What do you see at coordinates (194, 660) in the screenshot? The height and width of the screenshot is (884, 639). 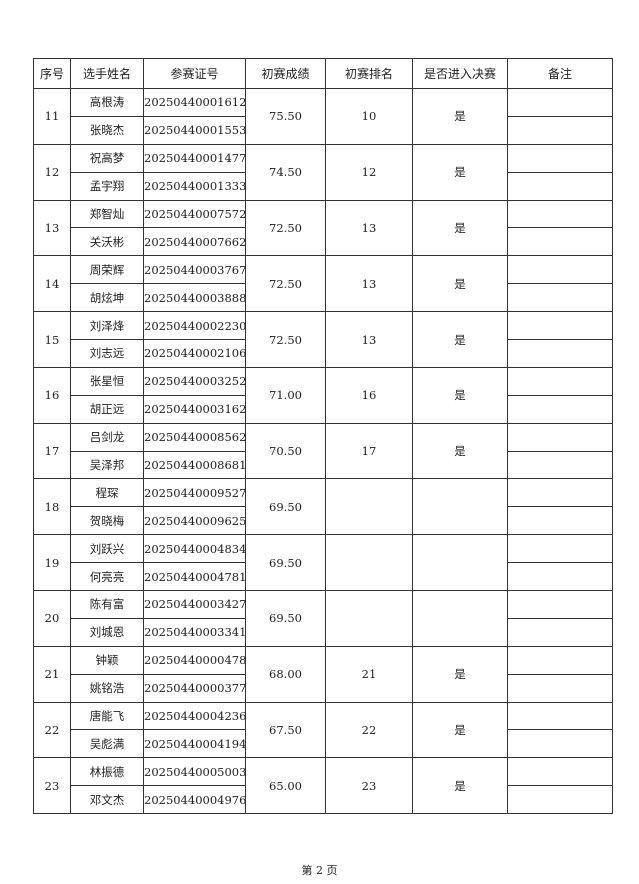 I see `contestant-id: 20250440000478` at bounding box center [194, 660].